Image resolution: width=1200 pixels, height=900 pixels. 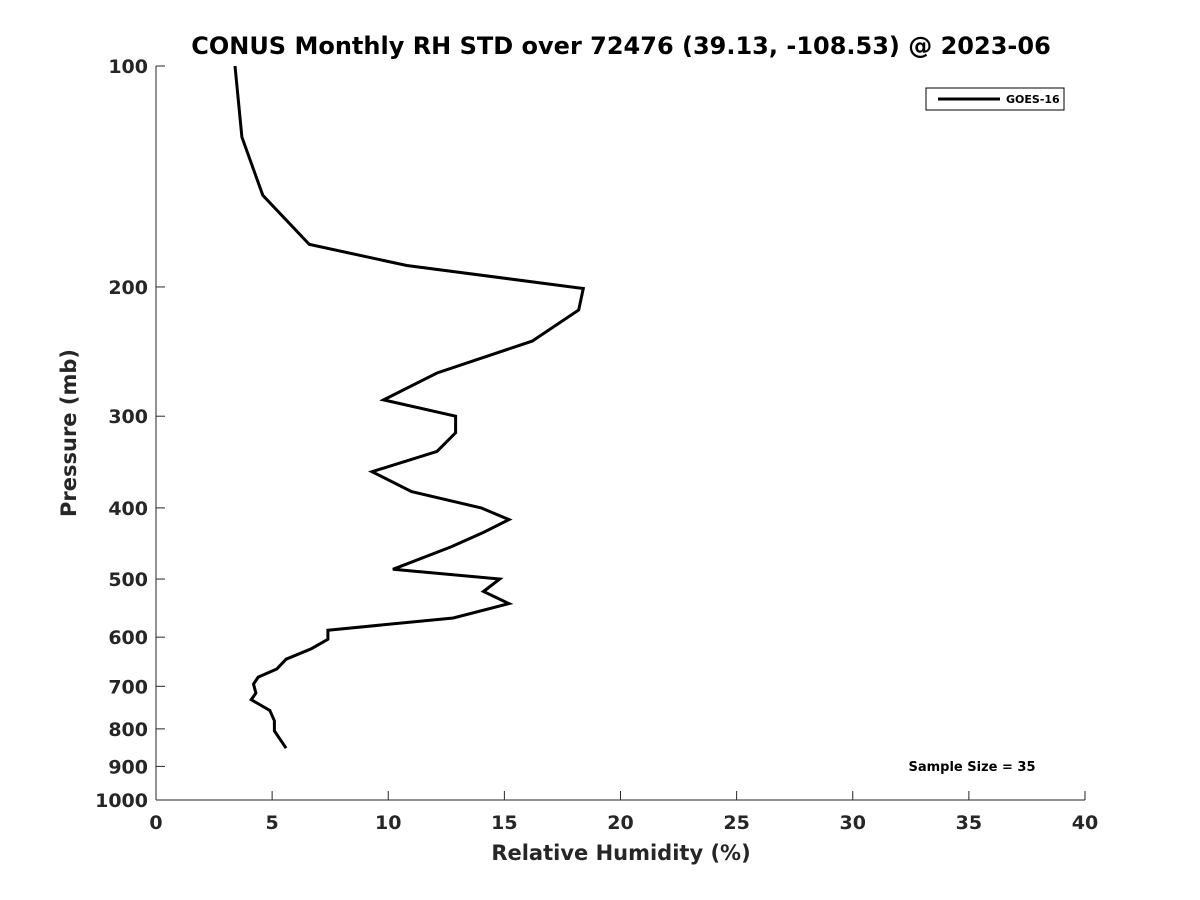 What do you see at coordinates (128, 288) in the screenshot?
I see `y-tick-label: 200` at bounding box center [128, 288].